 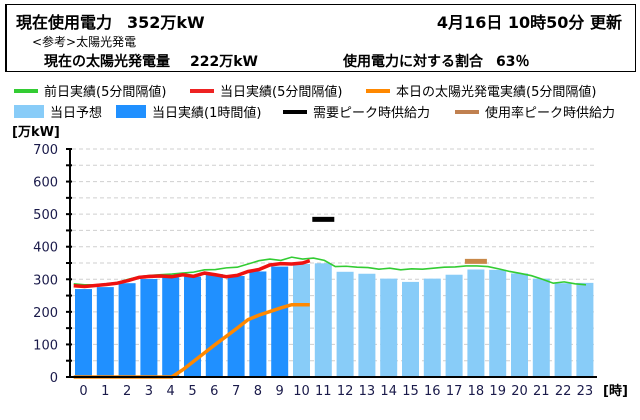 I want to click on legend-item: 当日実績(1時間値), so click(x=188, y=111).